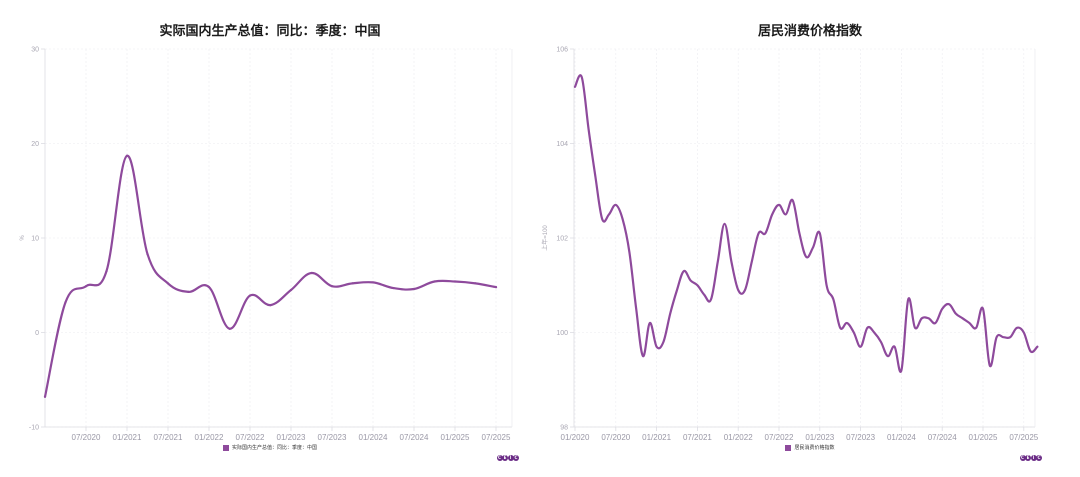 The width and height of the screenshot is (1080, 477). I want to click on y-axis-label: %, so click(23, 238).